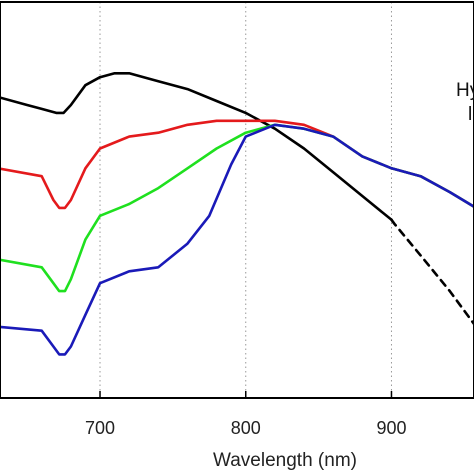 Image resolution: width=474 pixels, height=474 pixels. What do you see at coordinates (246, 428) in the screenshot?
I see `x-tick-label-800: 800` at bounding box center [246, 428].